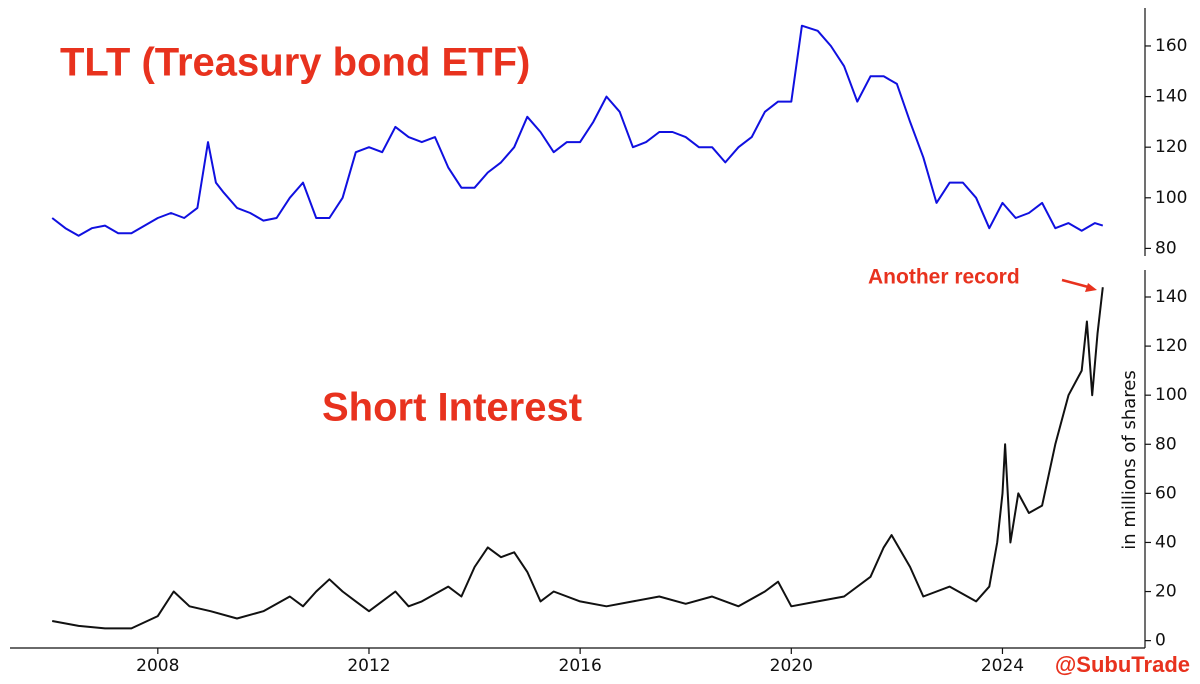  What do you see at coordinates (157, 666) in the screenshot?
I see `x-tick-label: 2008` at bounding box center [157, 666].